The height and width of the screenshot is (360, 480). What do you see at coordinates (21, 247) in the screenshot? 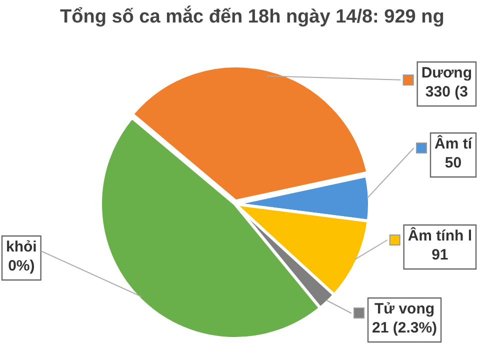
I see `slice-label: khỏi` at bounding box center [21, 247].